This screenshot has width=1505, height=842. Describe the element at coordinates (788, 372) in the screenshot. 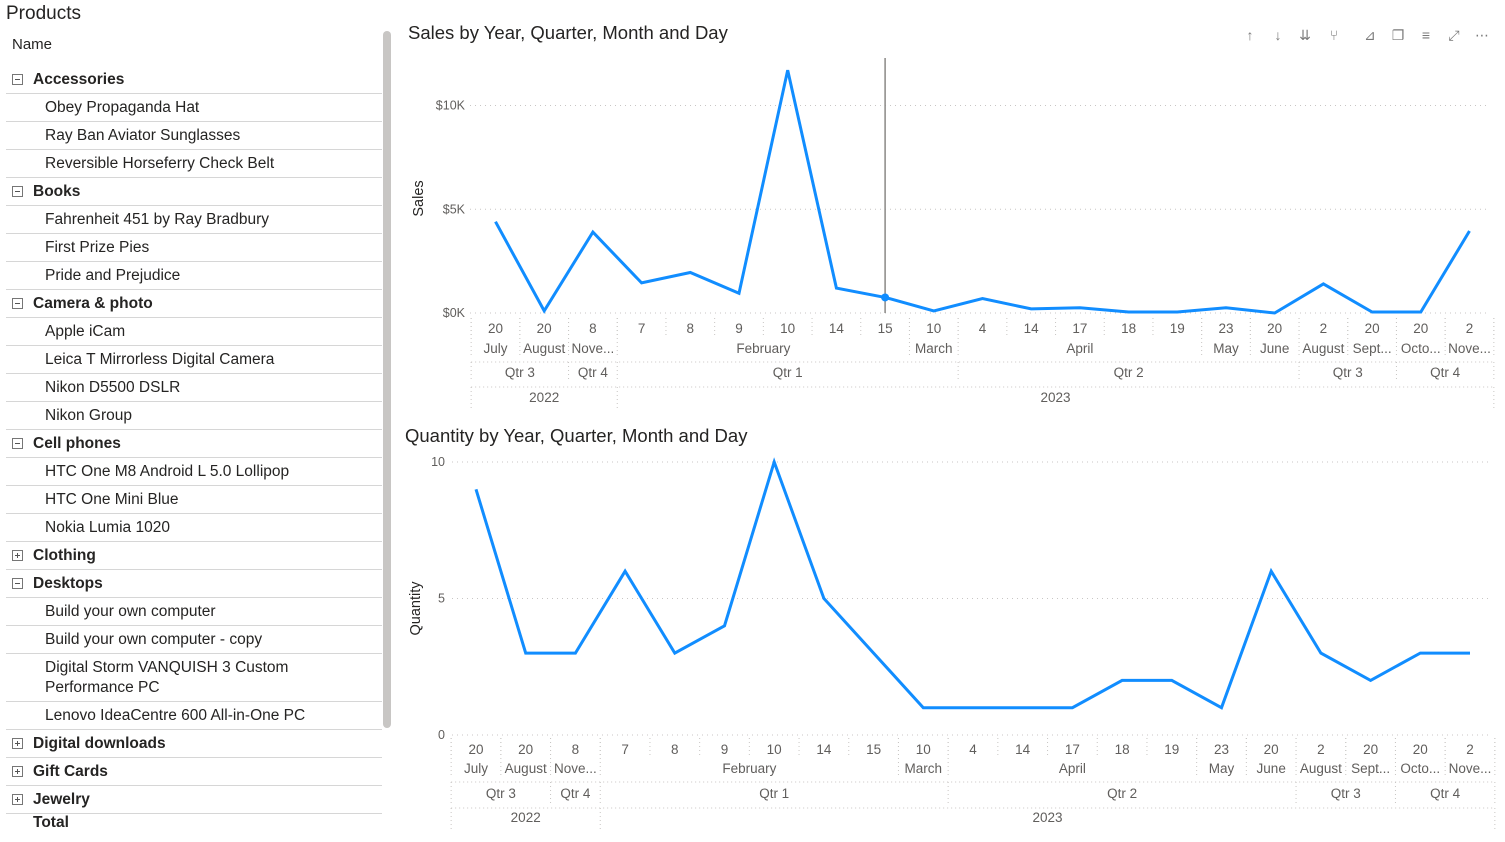

I see `x-quarter-label: Qtr 1` at that location.